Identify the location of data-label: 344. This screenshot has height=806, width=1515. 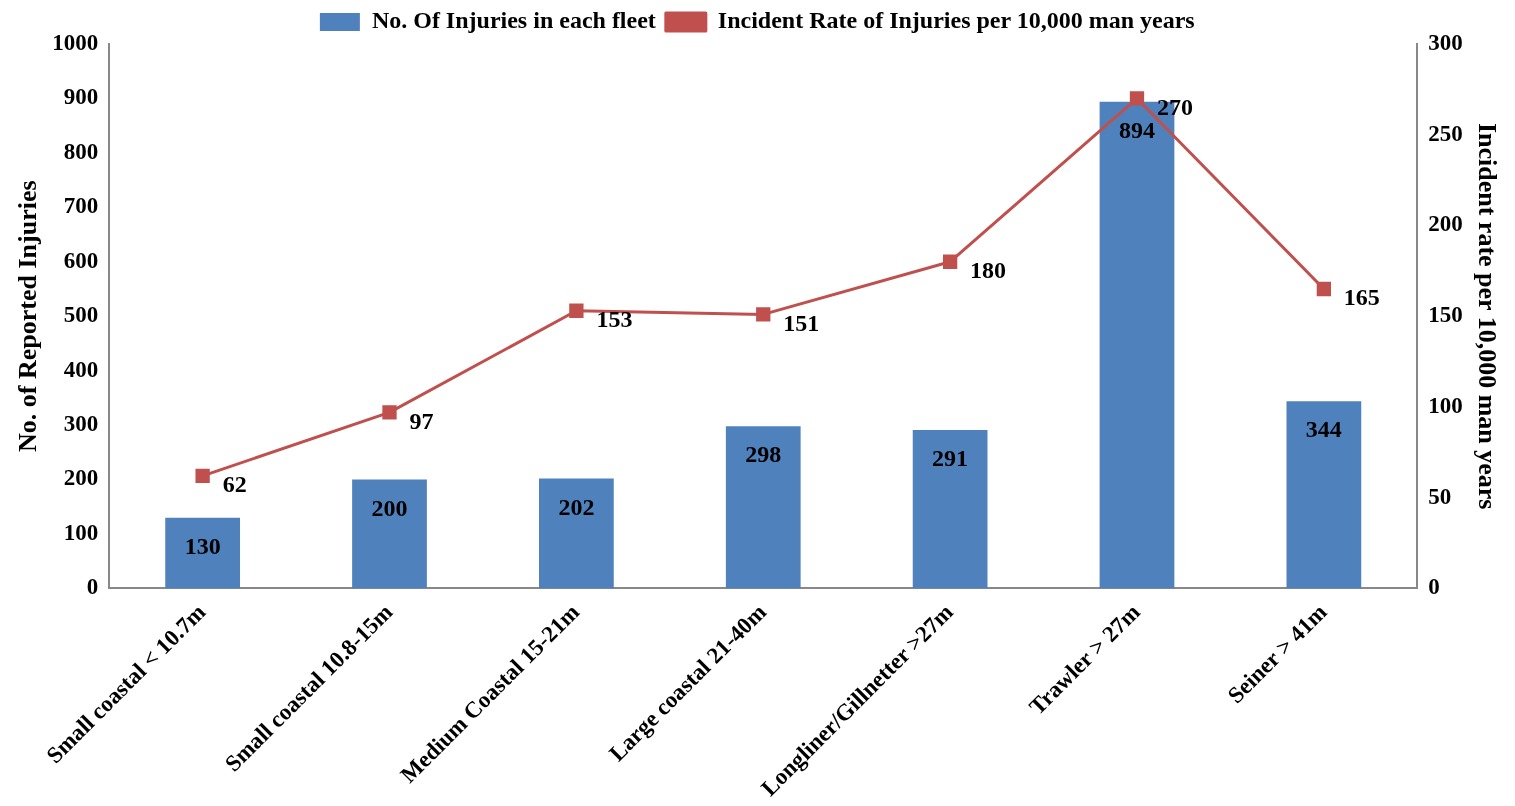
(1323, 429).